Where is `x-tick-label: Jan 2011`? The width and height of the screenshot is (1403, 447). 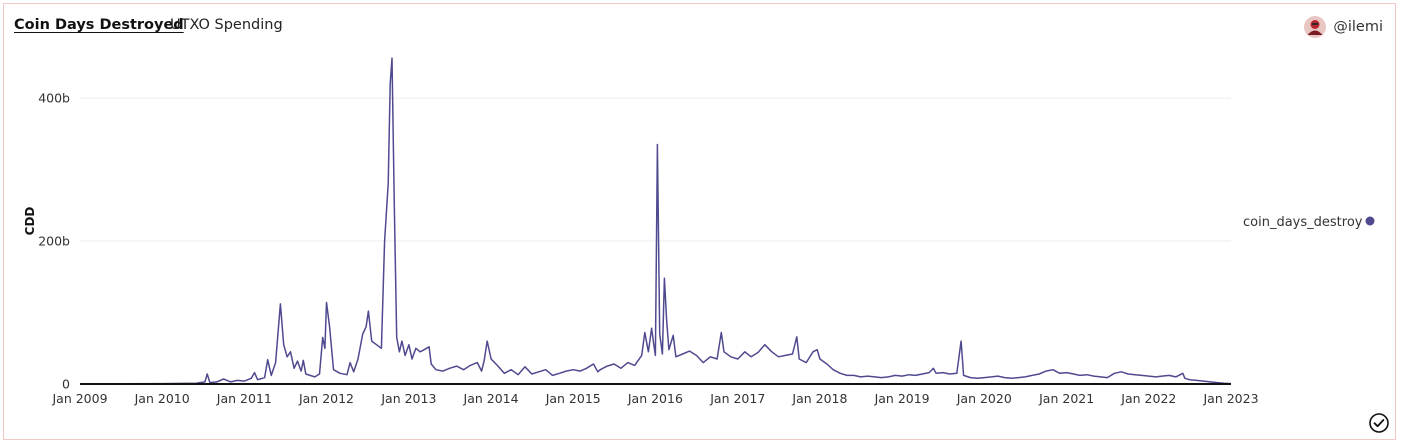
x-tick-label: Jan 2011 is located at coordinates (244, 398).